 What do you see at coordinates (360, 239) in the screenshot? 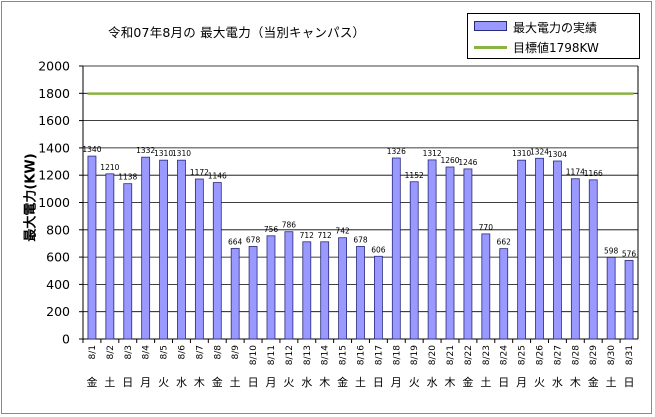
I see `data-label: 678` at bounding box center [360, 239].